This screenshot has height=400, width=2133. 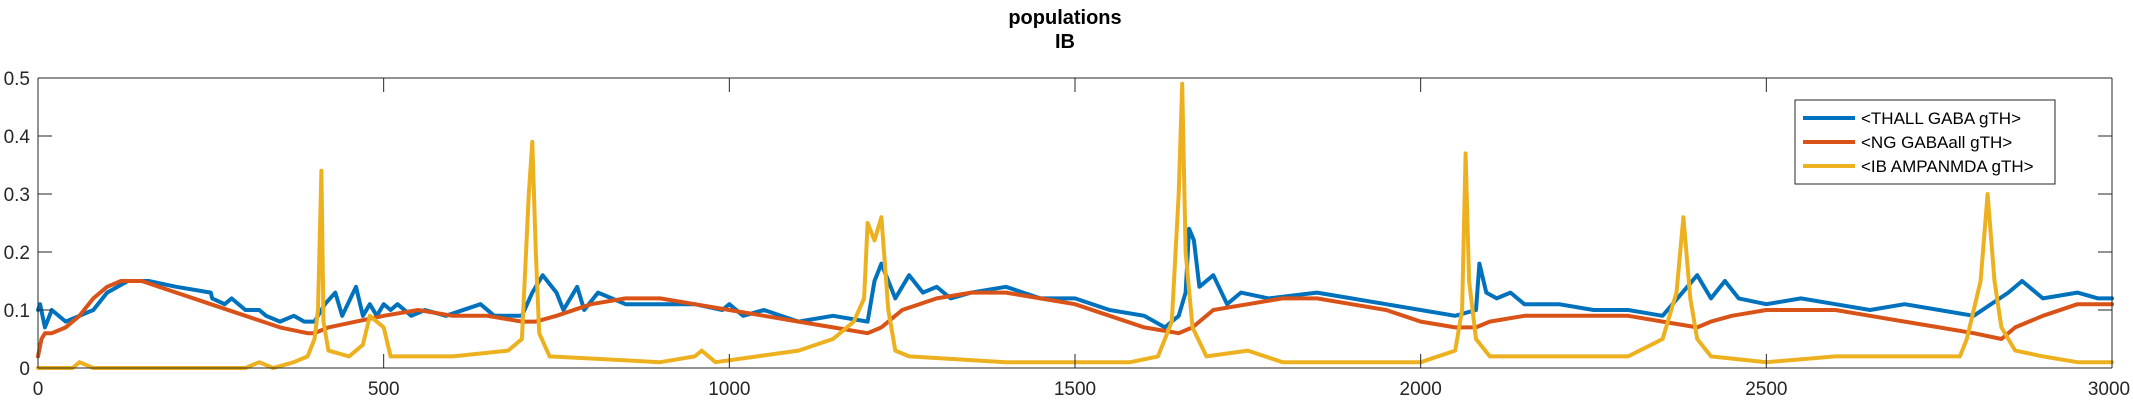 I want to click on x-tick-label: 2000, so click(x=1421, y=389).